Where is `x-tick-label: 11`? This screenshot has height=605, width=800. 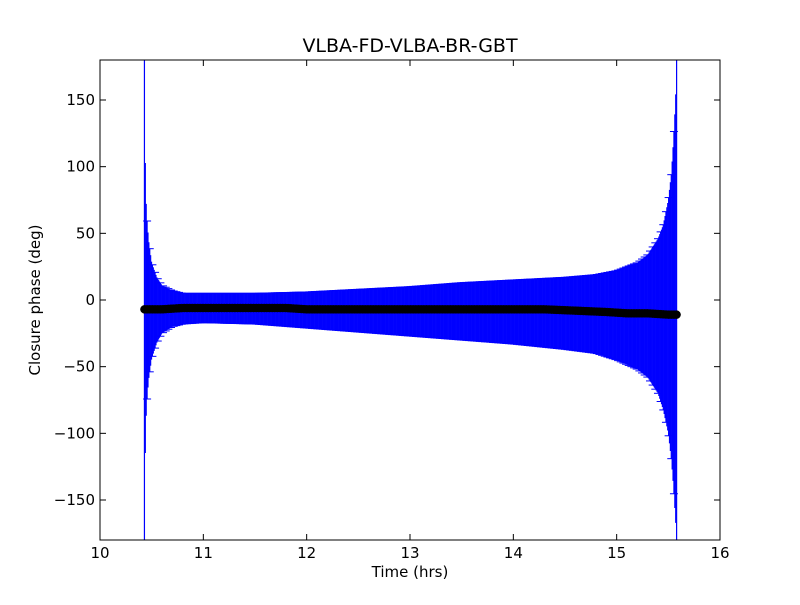 x-tick-label: 11 is located at coordinates (203, 553).